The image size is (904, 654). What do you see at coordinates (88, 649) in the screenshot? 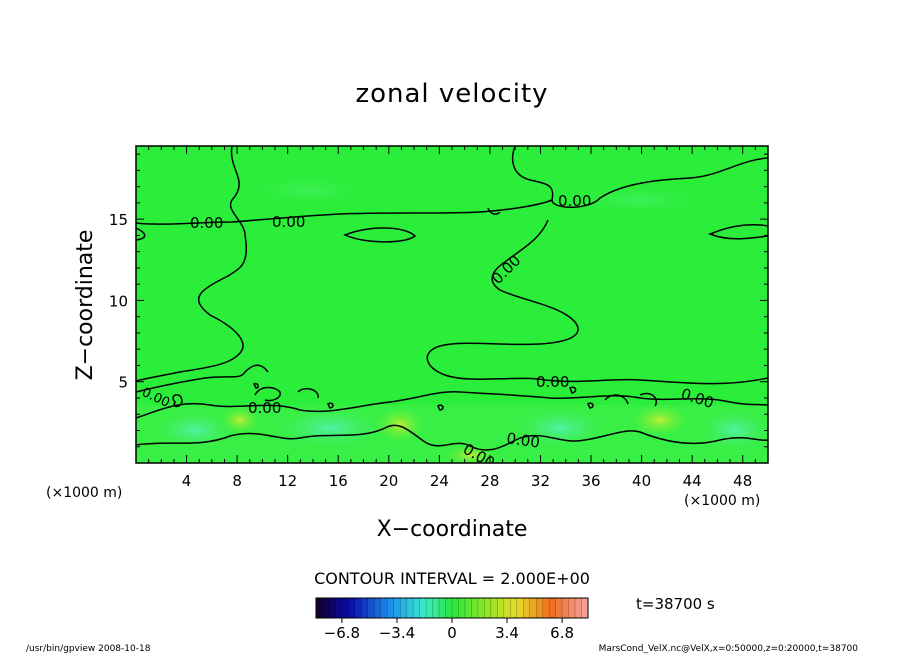
I see `footer-left: /usr/bin/gpview 2008-10-18` at bounding box center [88, 649].